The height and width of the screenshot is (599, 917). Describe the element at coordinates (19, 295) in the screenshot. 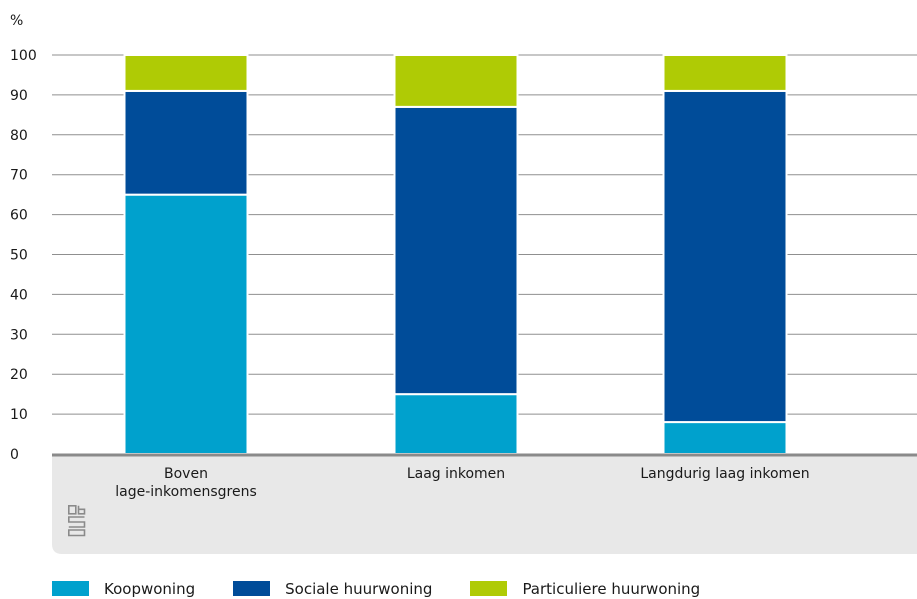

I see `y-tick-label: 40` at that location.